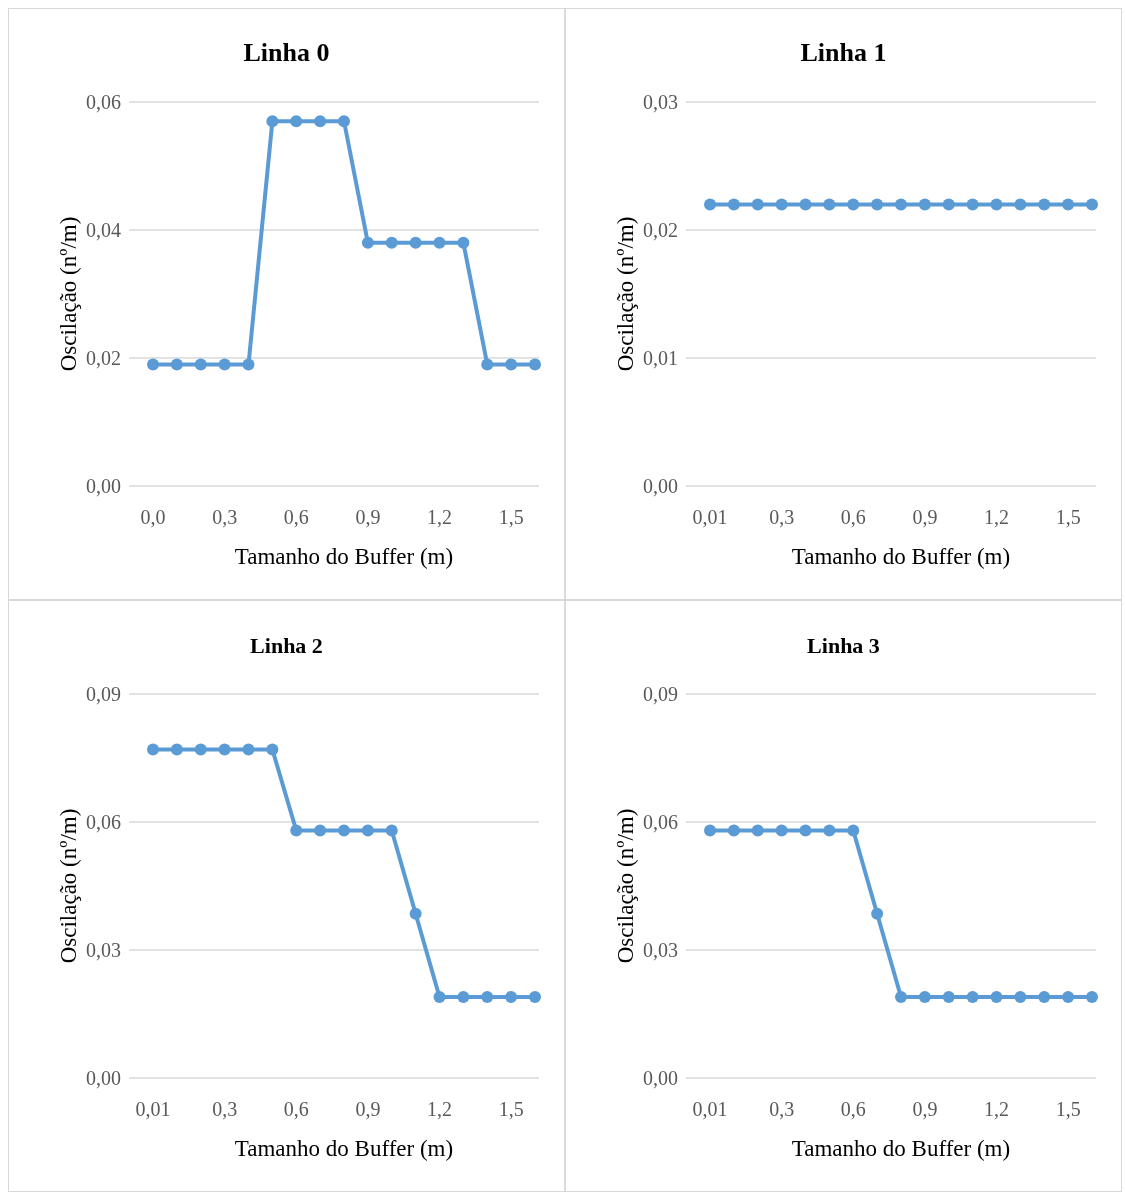  Describe the element at coordinates (286, 52) in the screenshot. I see `chart-title: Linha 0` at that location.